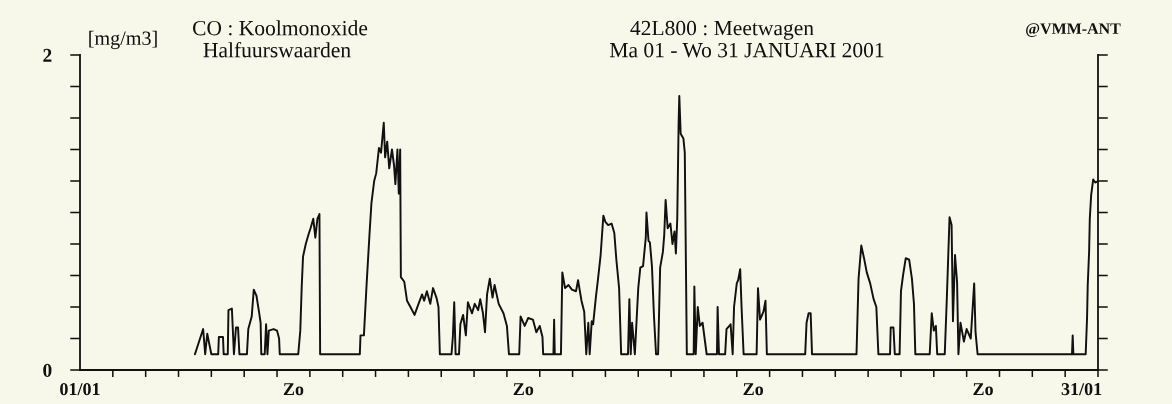 The height and width of the screenshot is (404, 1172). What do you see at coordinates (722, 30) in the screenshot?
I see `text: 42L800 : Meetwagen` at bounding box center [722, 30].